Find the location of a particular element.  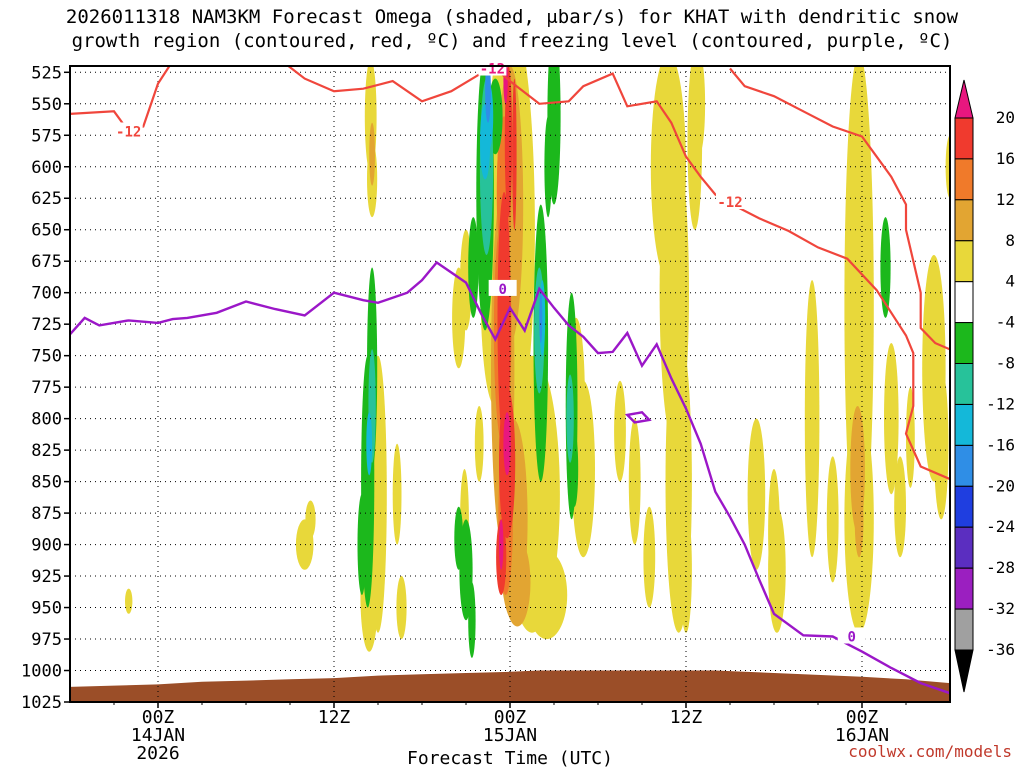

x-tick-label: 15JAN is located at coordinates (510, 735).